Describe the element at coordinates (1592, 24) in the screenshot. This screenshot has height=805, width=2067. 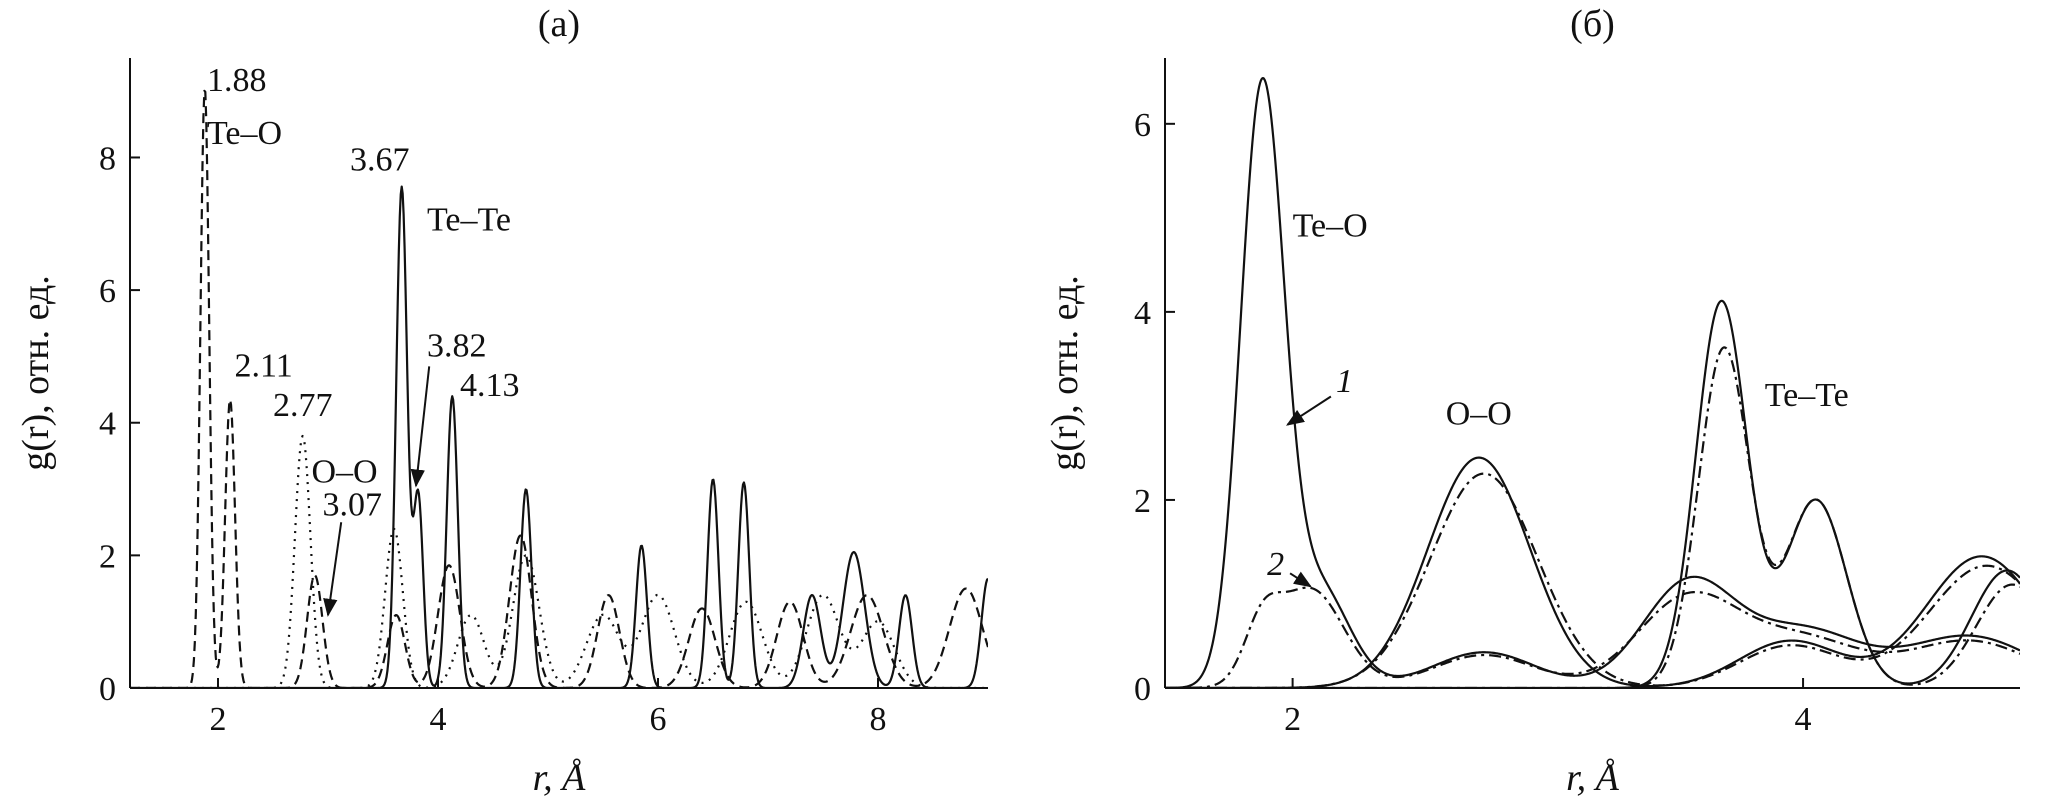
I see `panel-title: (б)` at that location.